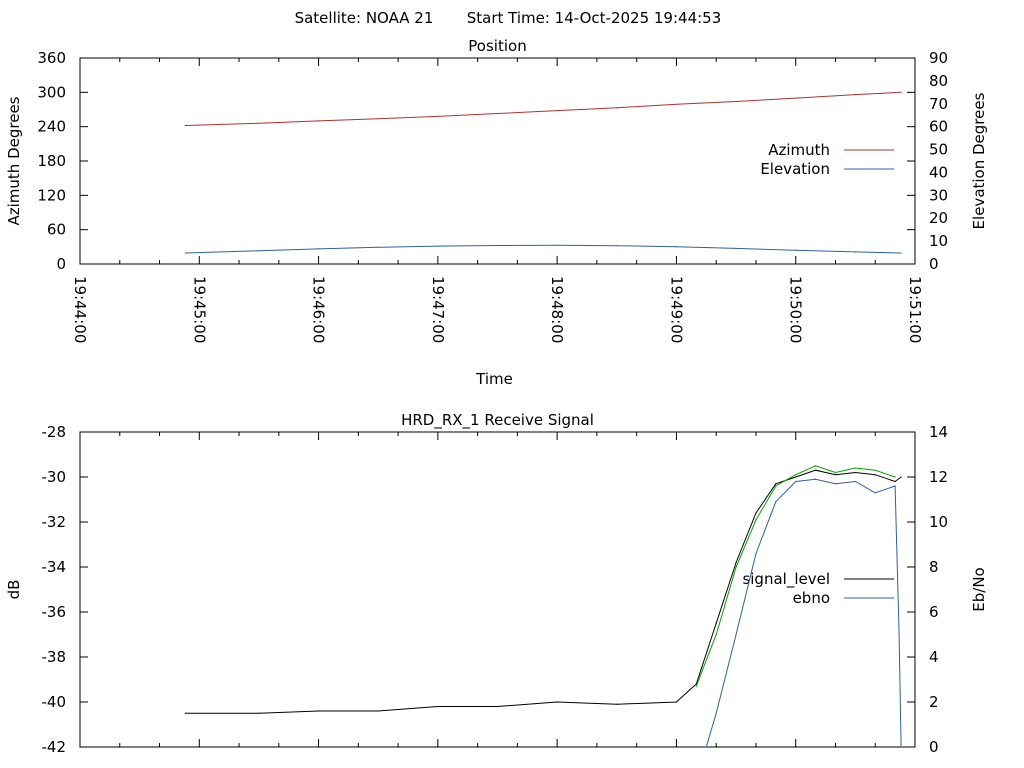  What do you see at coordinates (938, 81) in the screenshot?
I see `y2-tick-label: 80` at bounding box center [938, 81].